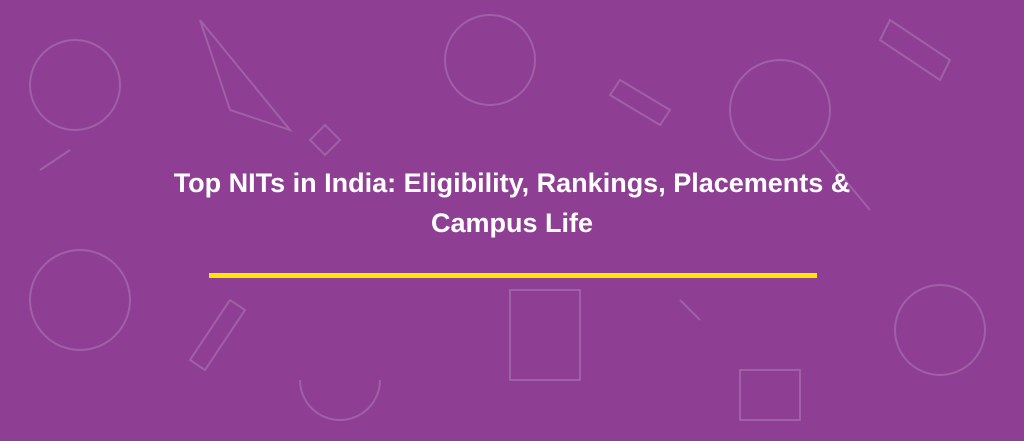  I want to click on title-line-2: Campus Life, so click(512, 223).